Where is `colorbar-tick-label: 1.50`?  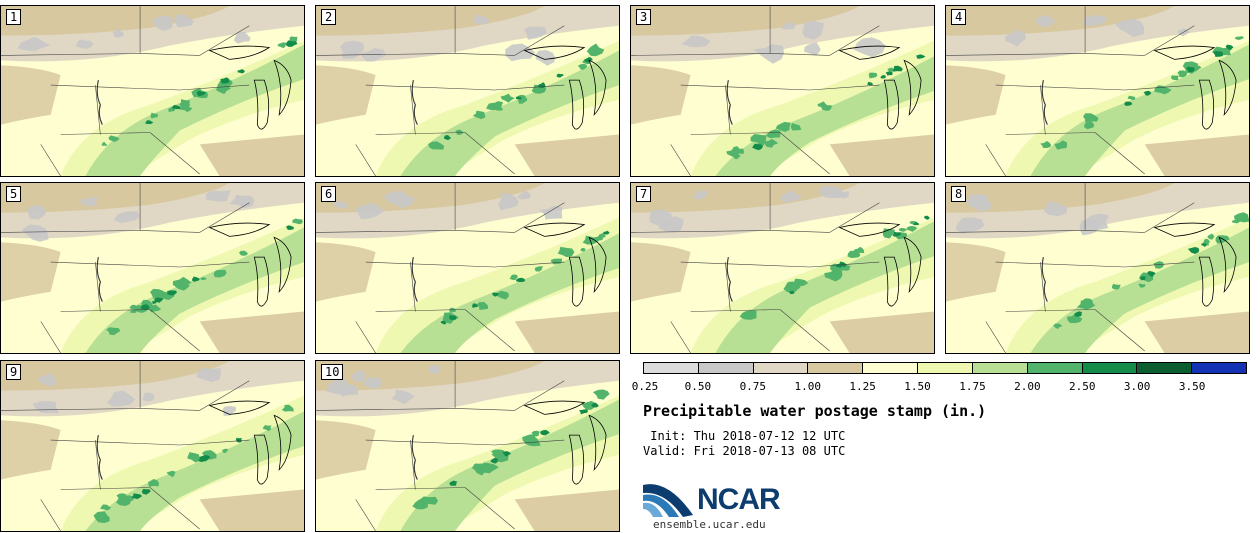 colorbar-tick-label: 1.50 is located at coordinates (917, 386).